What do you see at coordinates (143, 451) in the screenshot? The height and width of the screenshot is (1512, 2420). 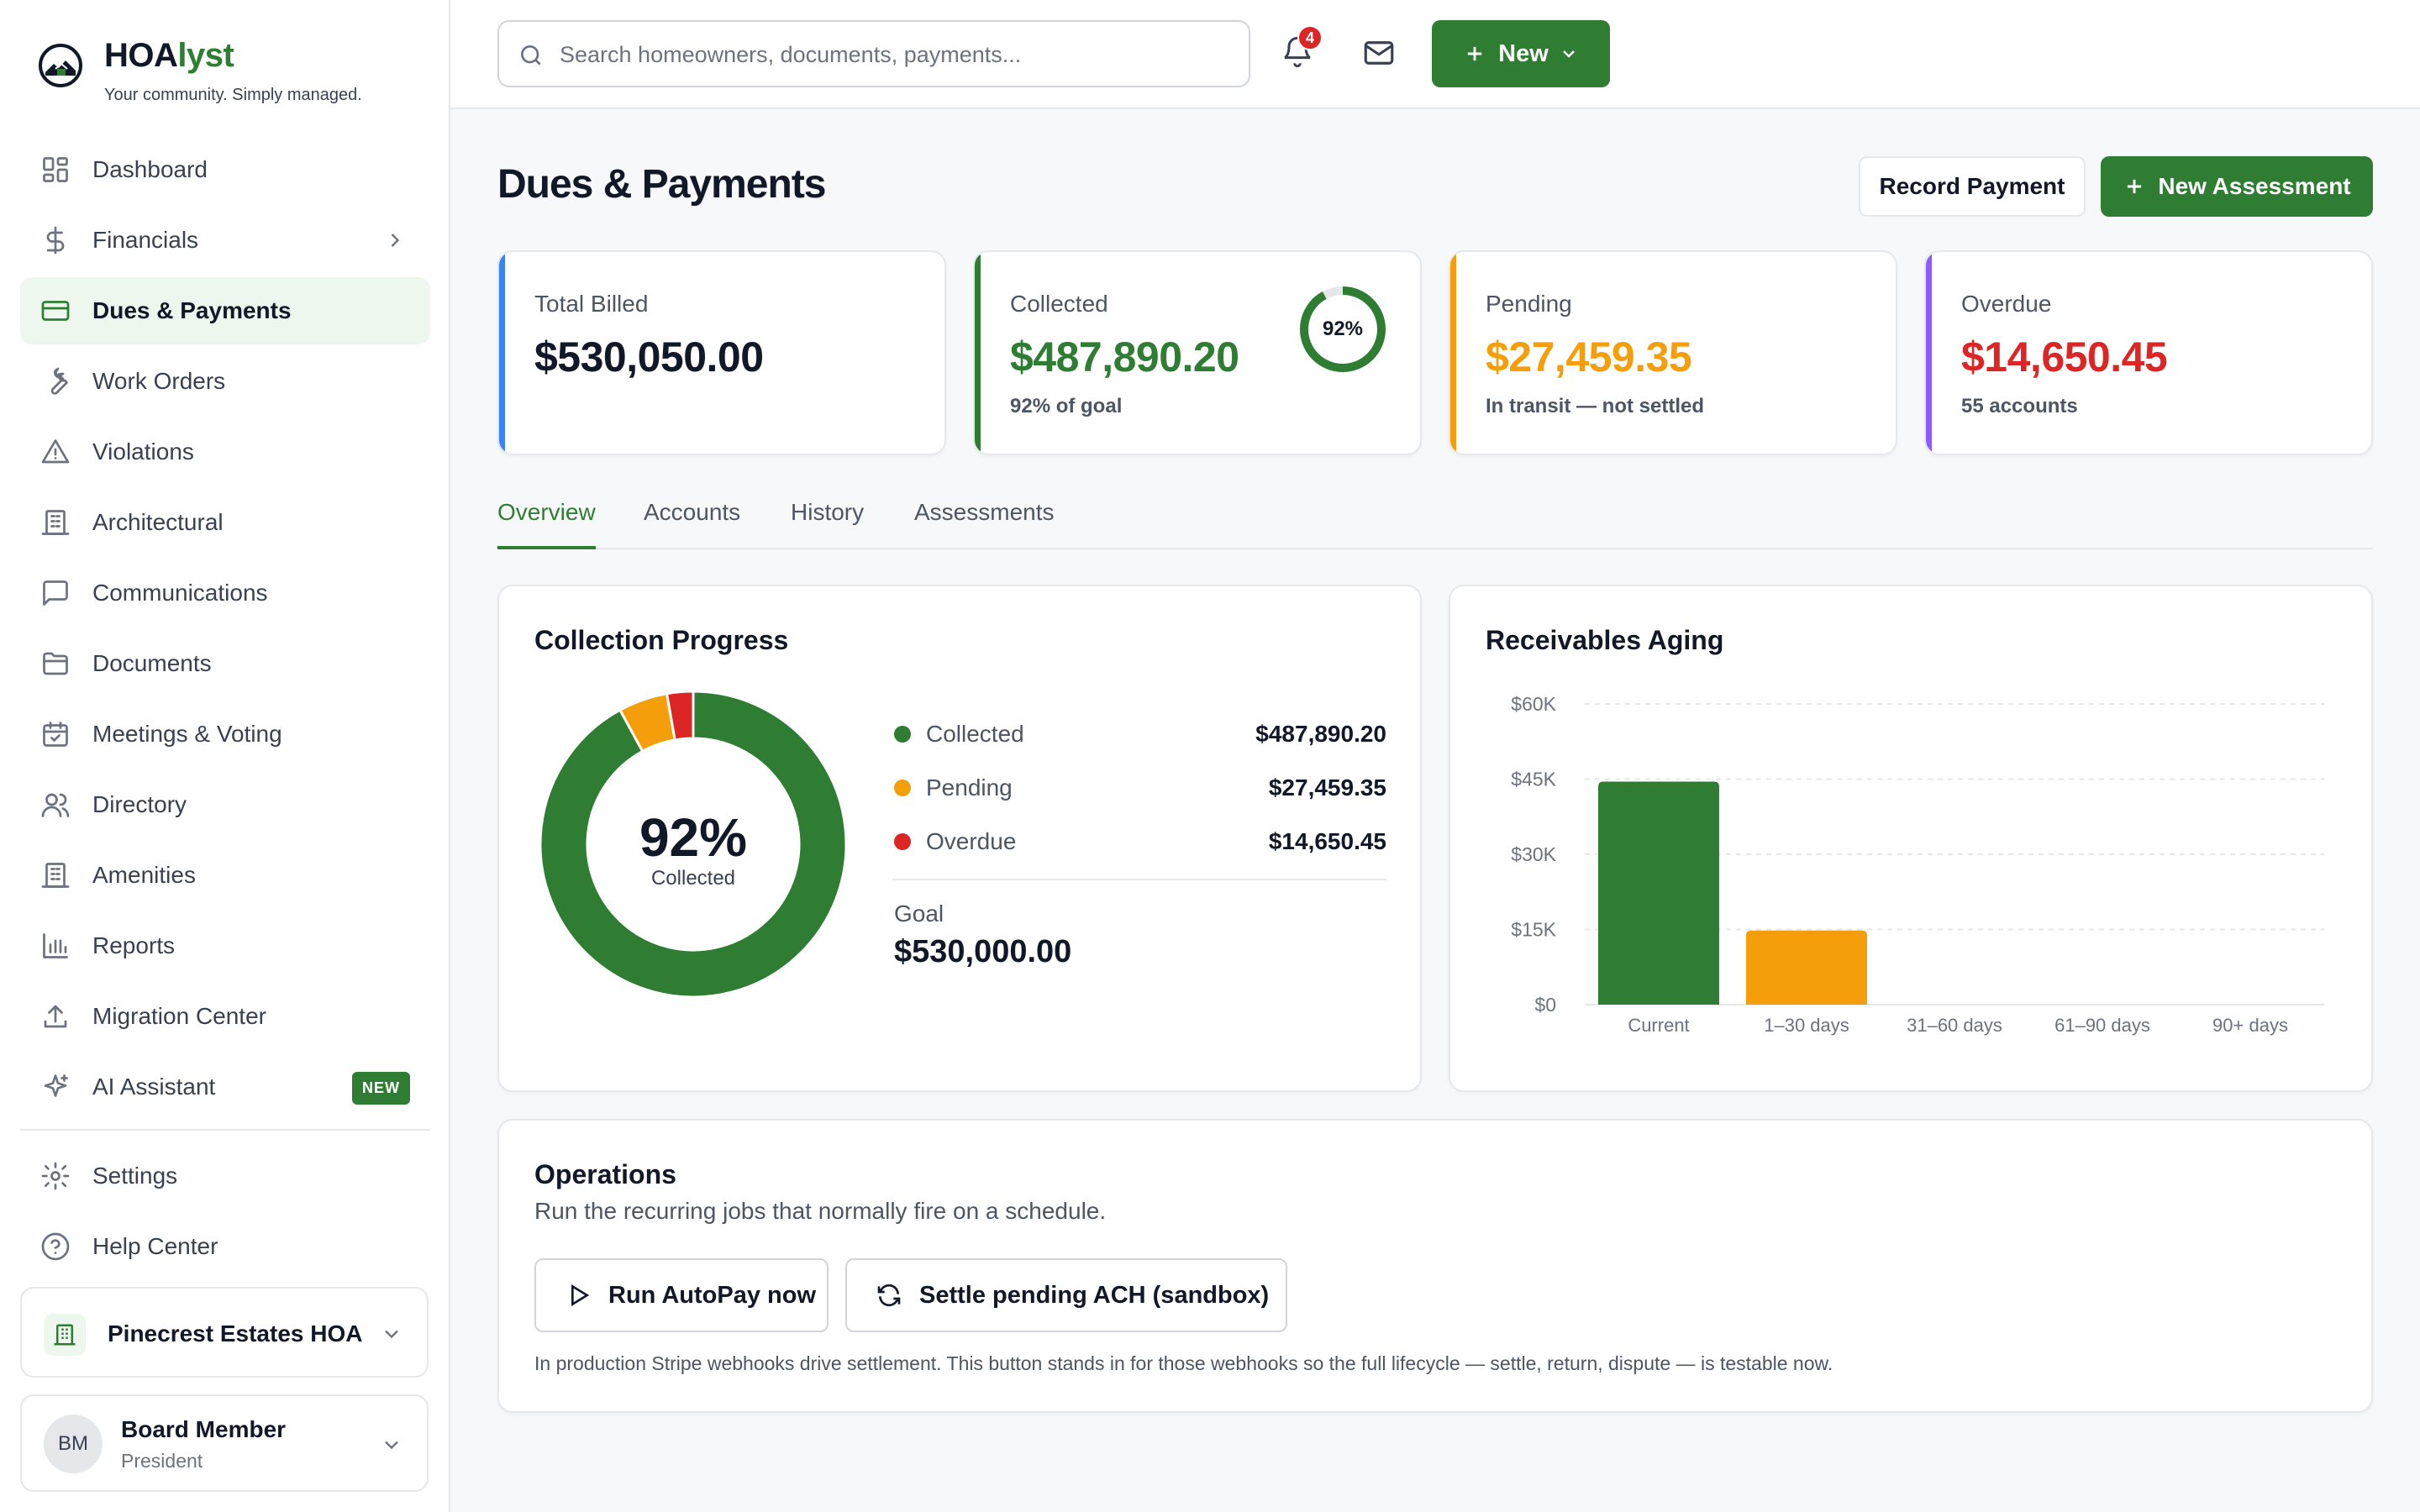 I see `sidebar-item-label: Violations` at bounding box center [143, 451].